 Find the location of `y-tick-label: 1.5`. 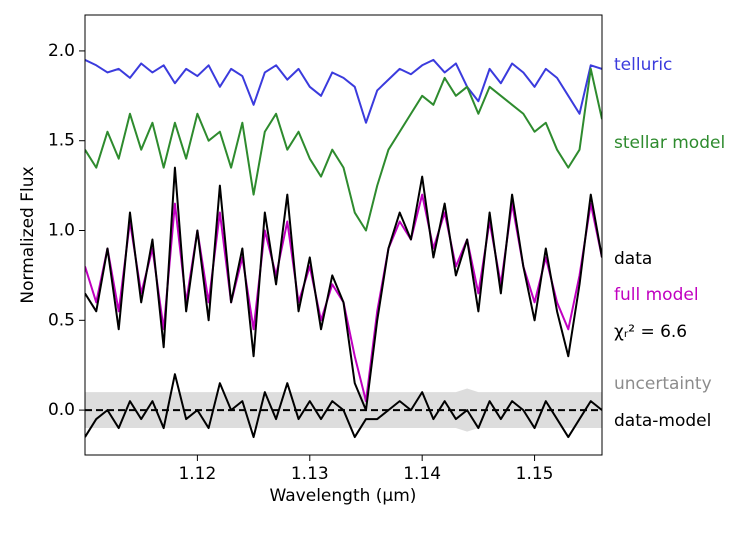

y-tick-label: 1.5 is located at coordinates (61, 141).